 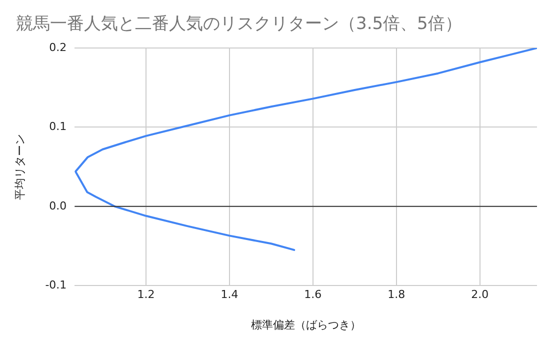 What do you see at coordinates (58, 127) in the screenshot?
I see `y-tick-label: 0.1` at bounding box center [58, 127].